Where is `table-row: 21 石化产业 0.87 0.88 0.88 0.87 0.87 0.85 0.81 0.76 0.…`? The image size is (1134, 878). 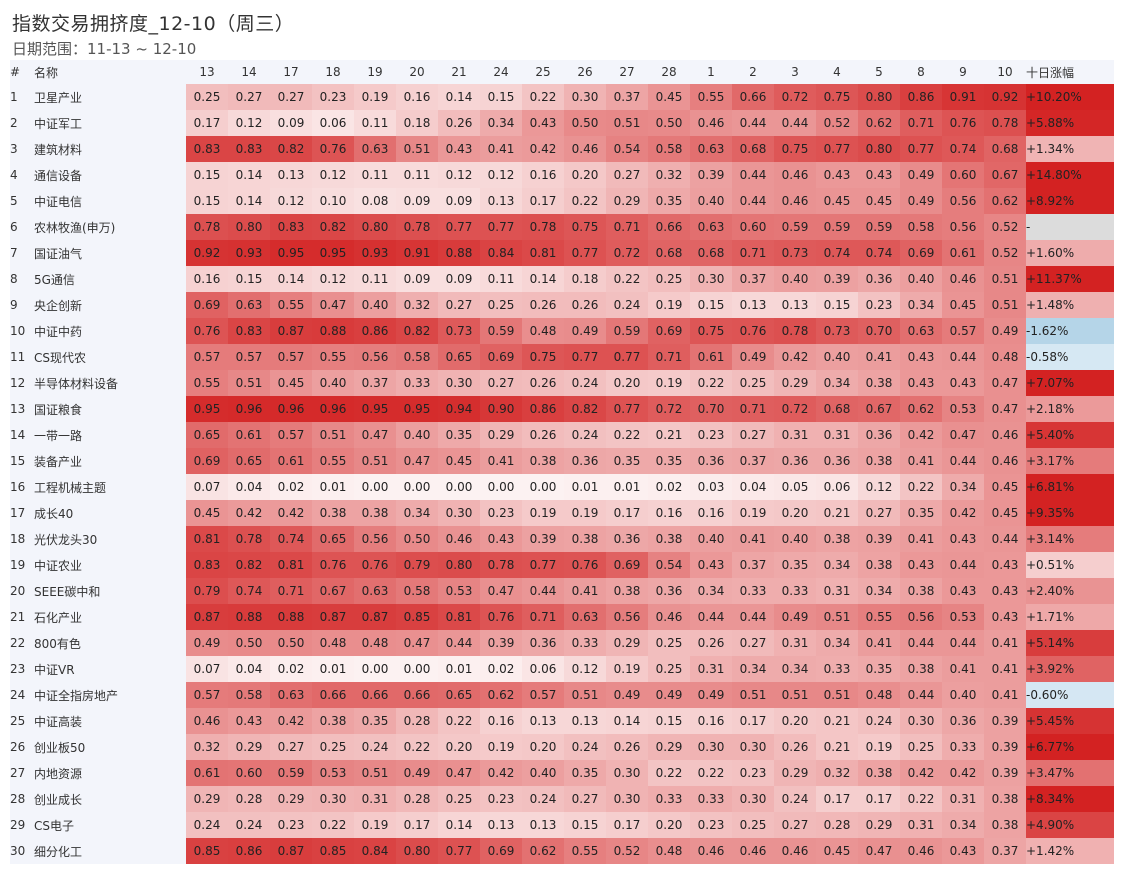
table-row: 21 石化产业 0.87 0.88 0.88 0.87 0.87 0.85 0.81 0.76 0.… is located at coordinates (562, 617).